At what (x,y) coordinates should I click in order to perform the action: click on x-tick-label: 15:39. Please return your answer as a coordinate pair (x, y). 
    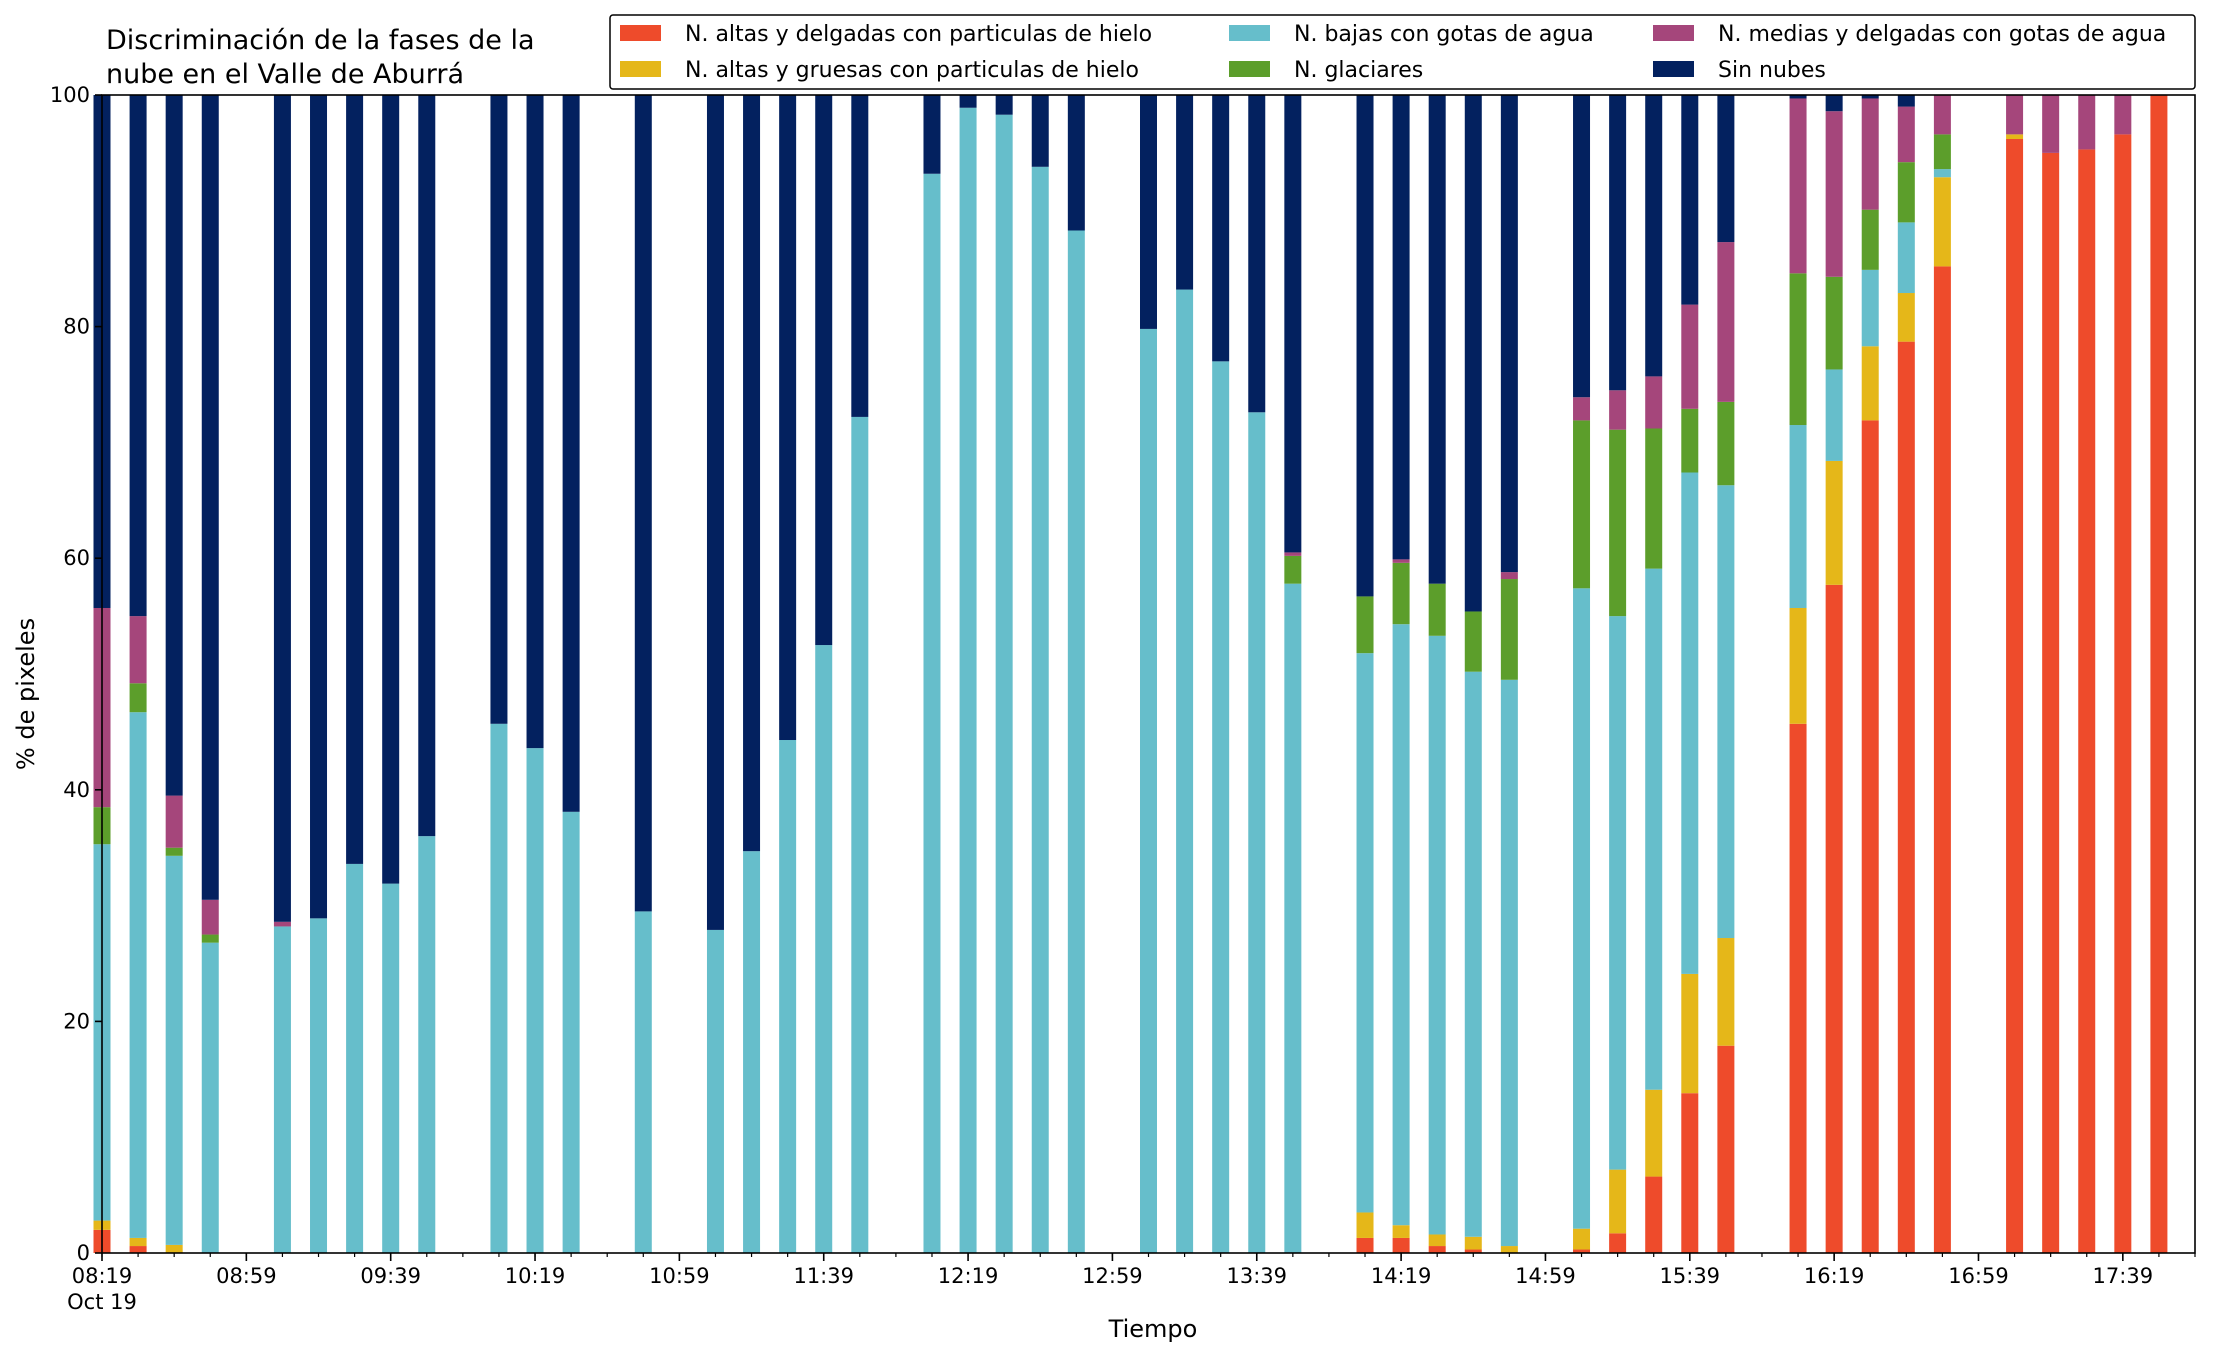
    Looking at the image, I should click on (1690, 1276).